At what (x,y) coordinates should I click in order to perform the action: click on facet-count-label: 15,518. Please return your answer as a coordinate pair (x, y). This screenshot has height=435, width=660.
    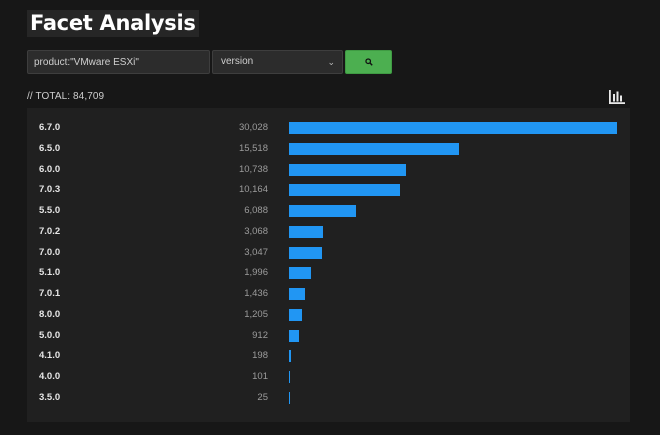
    Looking at the image, I should click on (253, 148).